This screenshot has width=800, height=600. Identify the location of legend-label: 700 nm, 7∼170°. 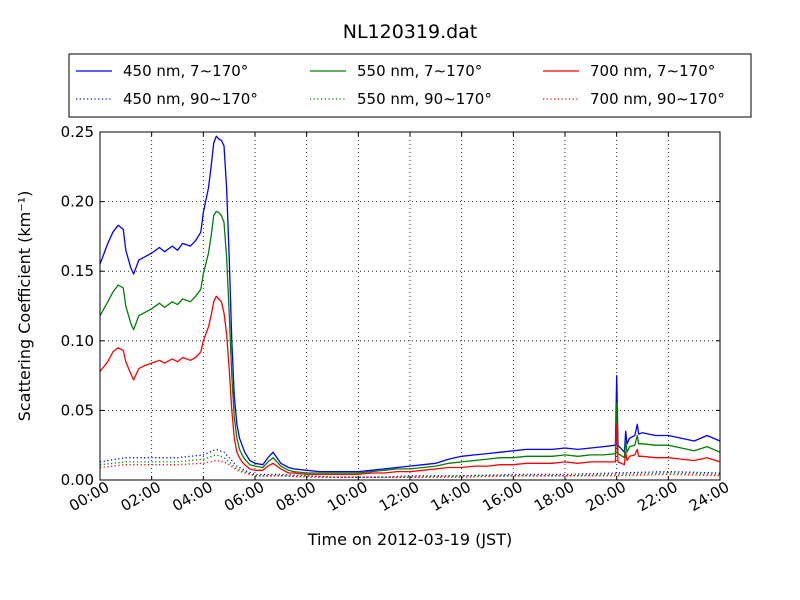
(652, 71).